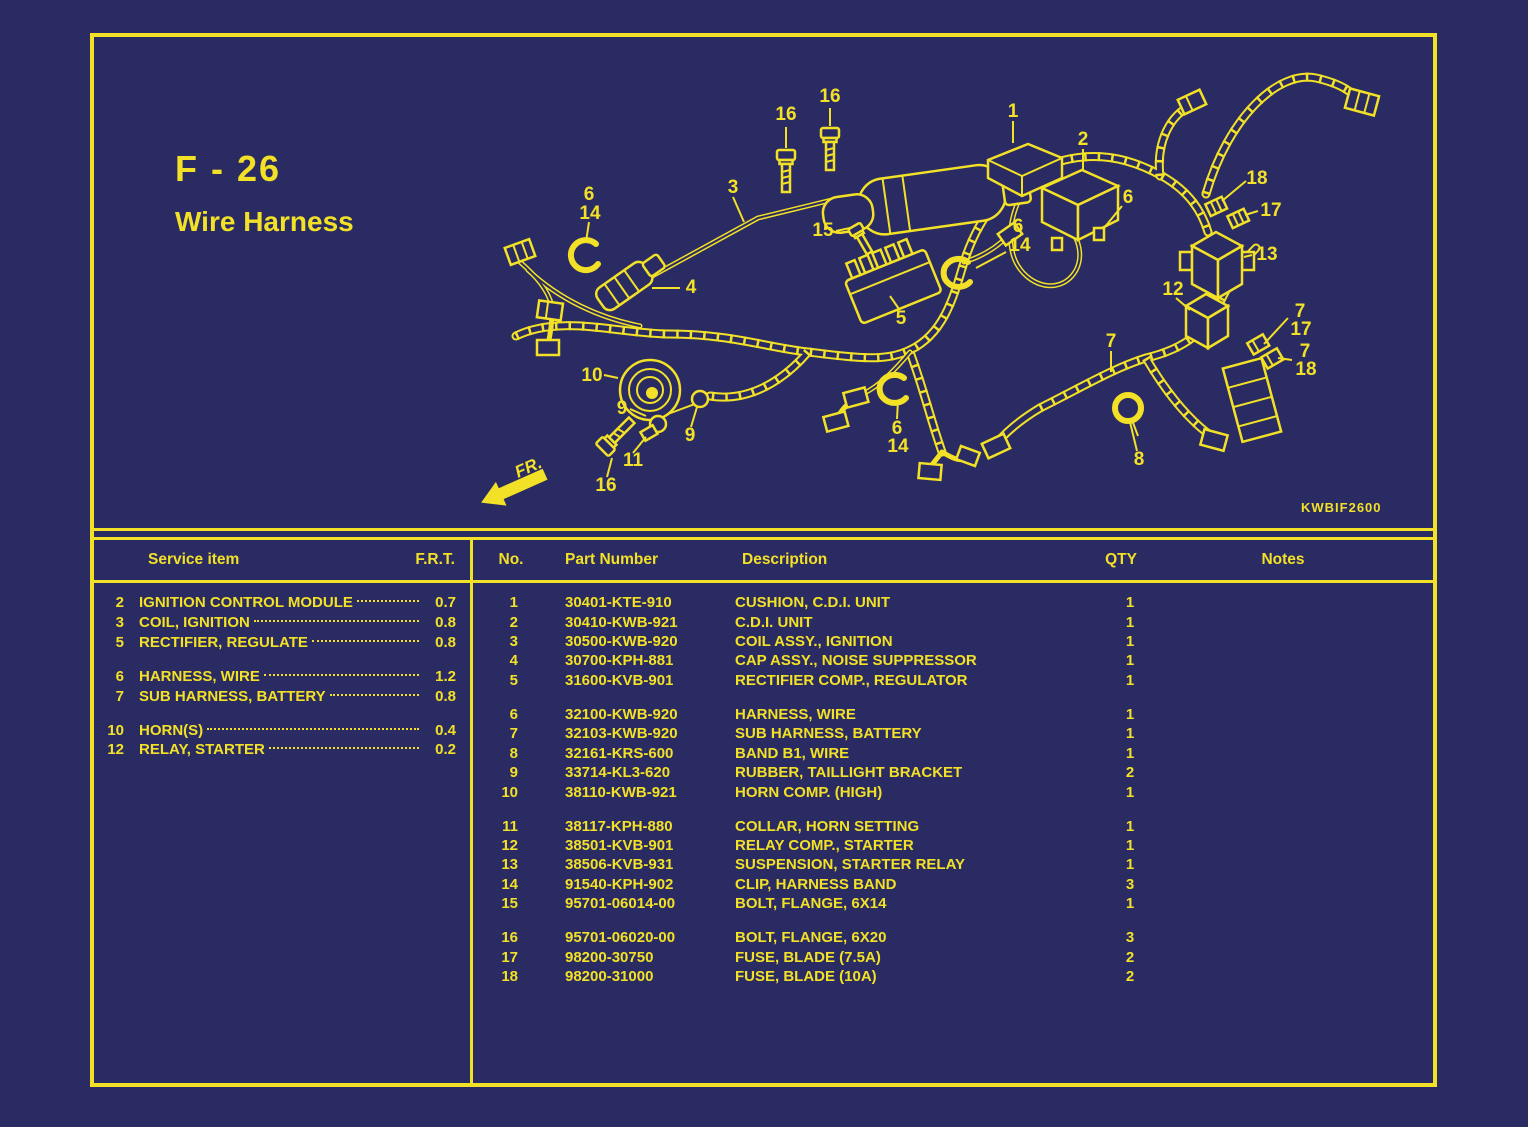 This screenshot has height=1127, width=1528. I want to click on part-number: 33714-KL3-620, so click(618, 773).